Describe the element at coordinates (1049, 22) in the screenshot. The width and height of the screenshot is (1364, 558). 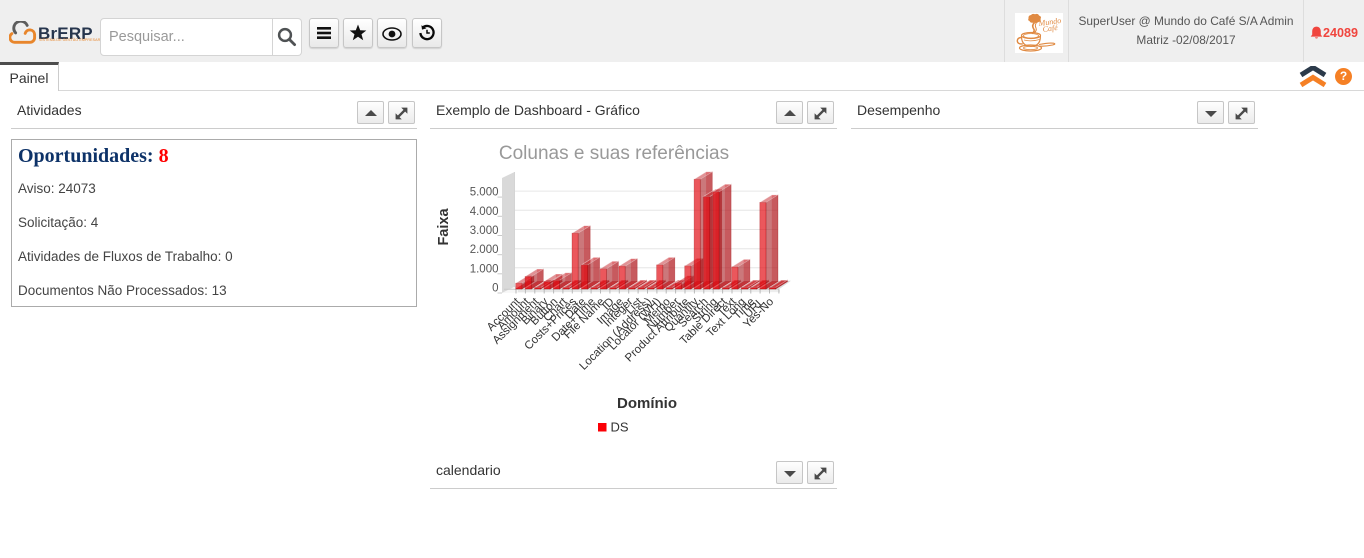
I see `svg-text: Mundo` at that location.